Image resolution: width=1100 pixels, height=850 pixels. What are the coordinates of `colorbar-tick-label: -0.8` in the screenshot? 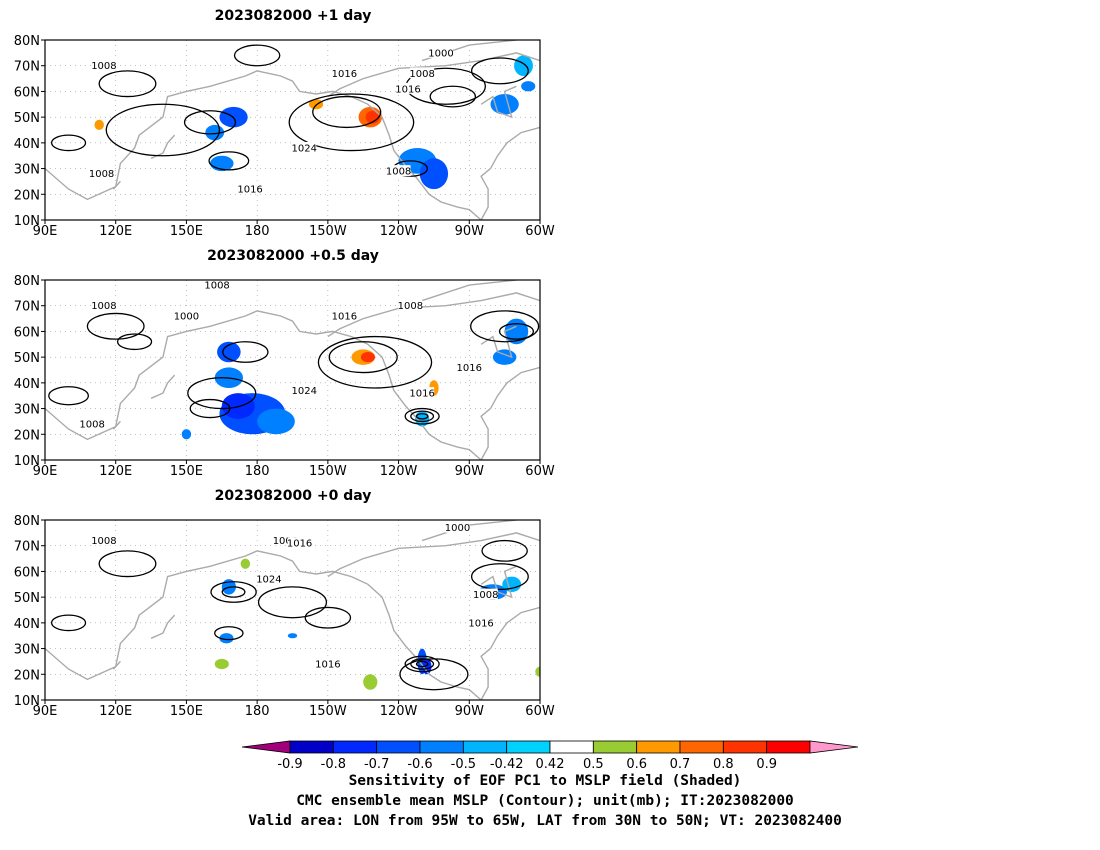 It's located at (333, 764).